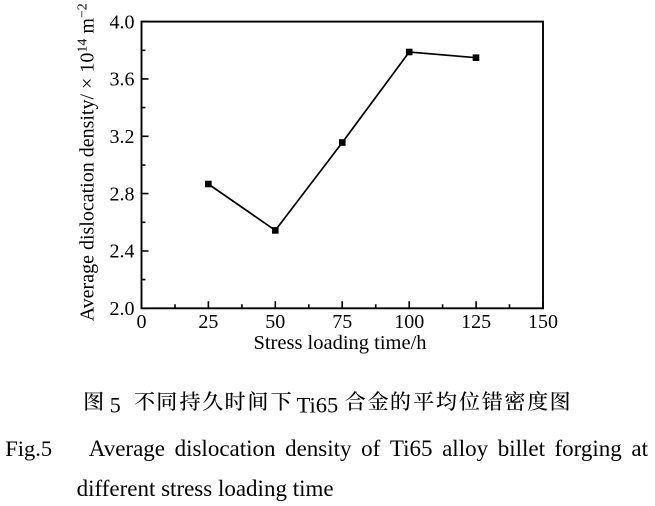  What do you see at coordinates (122, 252) in the screenshot?
I see `svg-text: 2.4` at bounding box center [122, 252].